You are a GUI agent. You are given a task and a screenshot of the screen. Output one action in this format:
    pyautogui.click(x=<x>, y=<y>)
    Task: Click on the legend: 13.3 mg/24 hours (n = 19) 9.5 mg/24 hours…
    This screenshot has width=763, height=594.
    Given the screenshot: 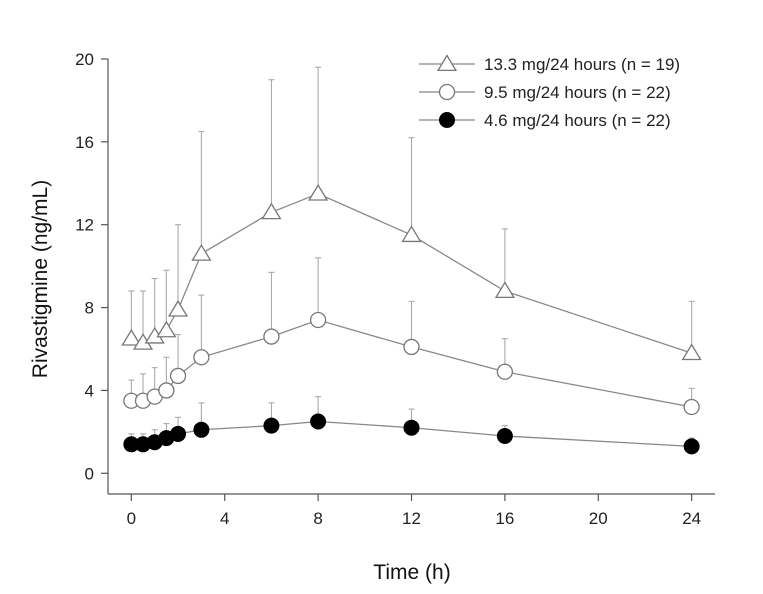 What is the action you would take?
    pyautogui.click(x=549, y=92)
    